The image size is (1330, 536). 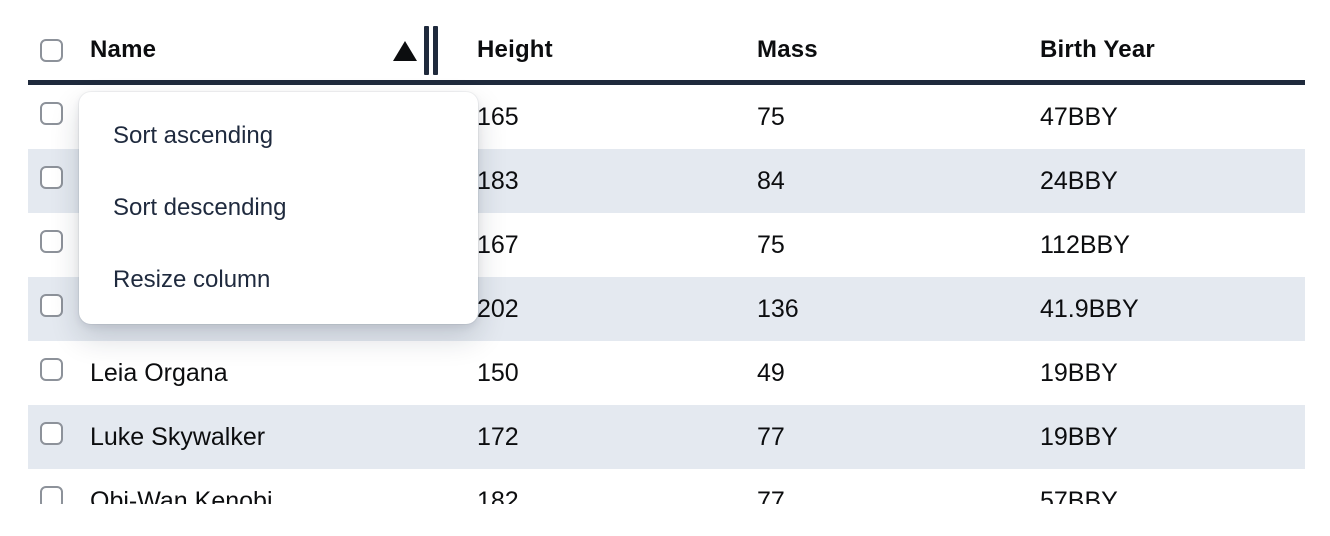 What do you see at coordinates (498, 495) in the screenshot?
I see `cell-height: 182` at bounding box center [498, 495].